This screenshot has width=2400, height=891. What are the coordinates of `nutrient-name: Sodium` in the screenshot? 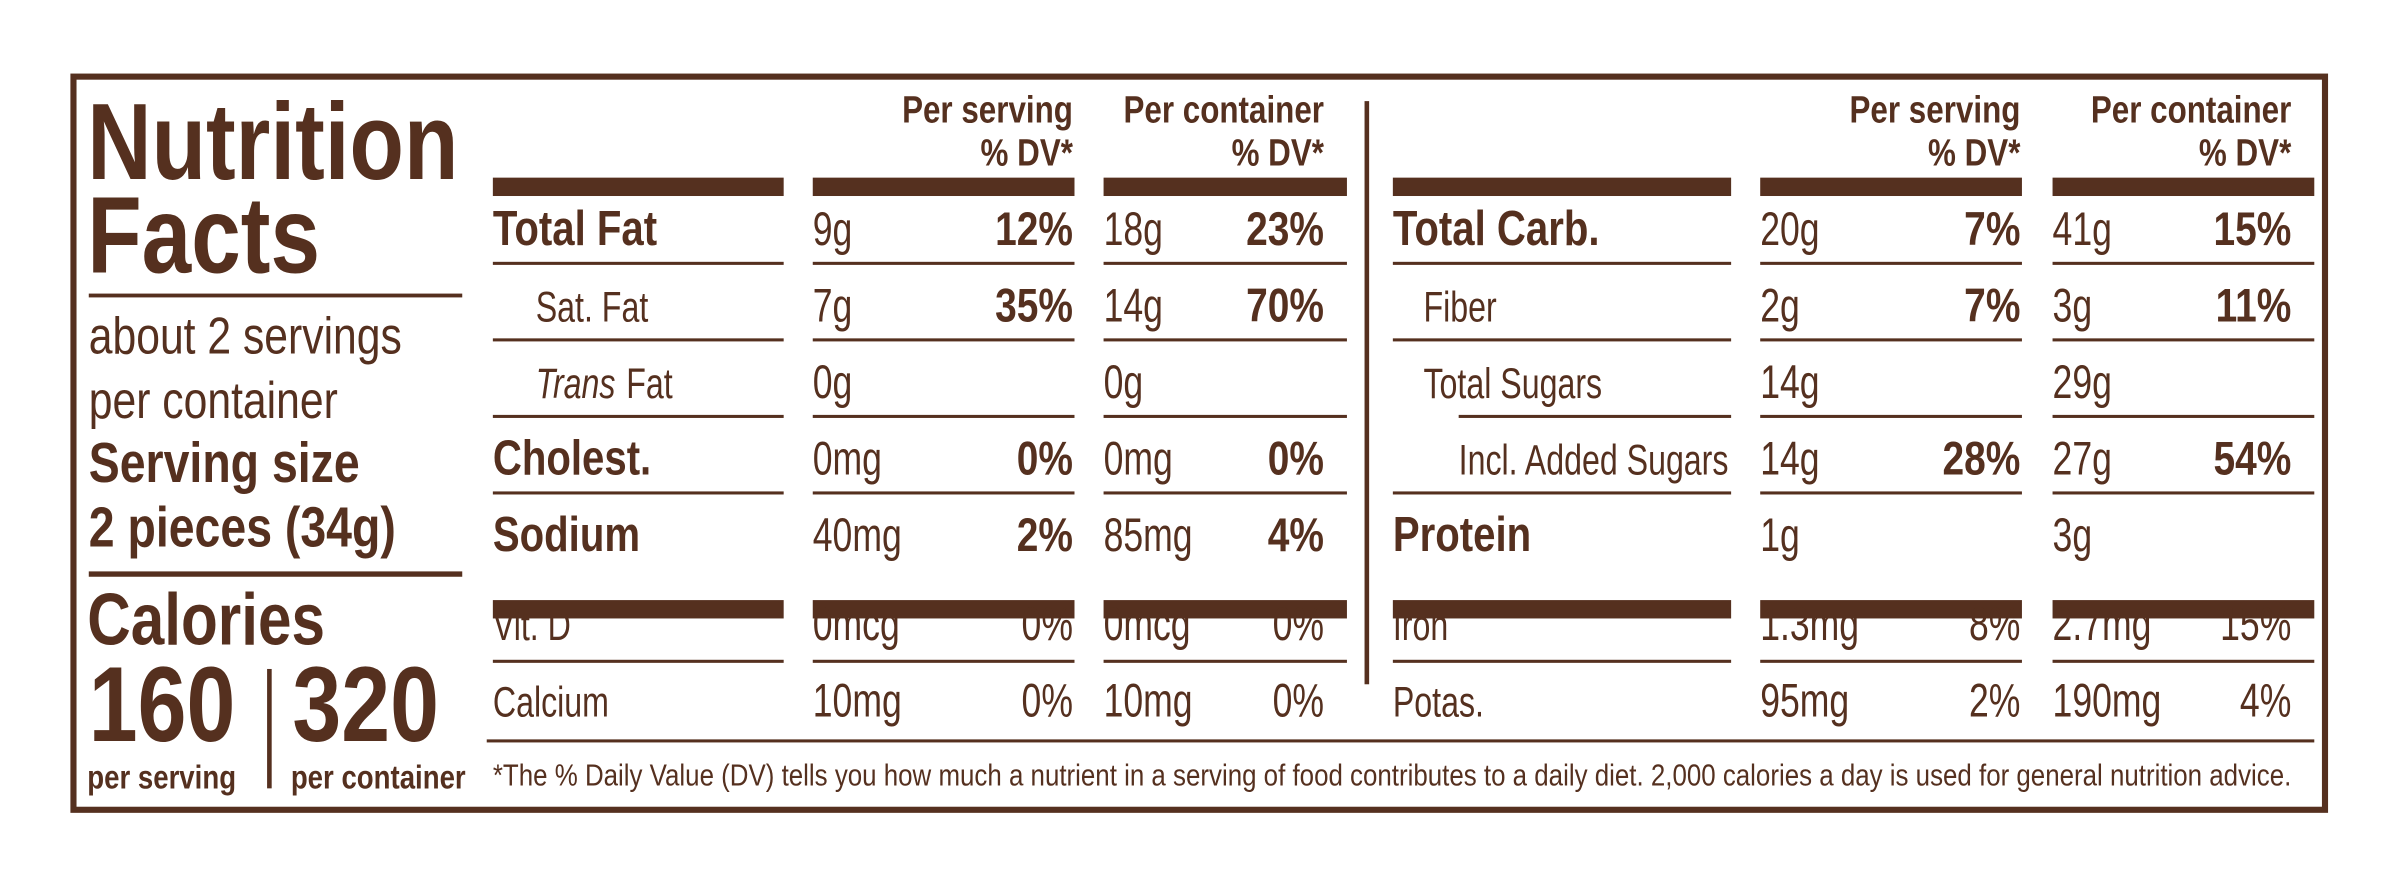 It's located at (566, 534).